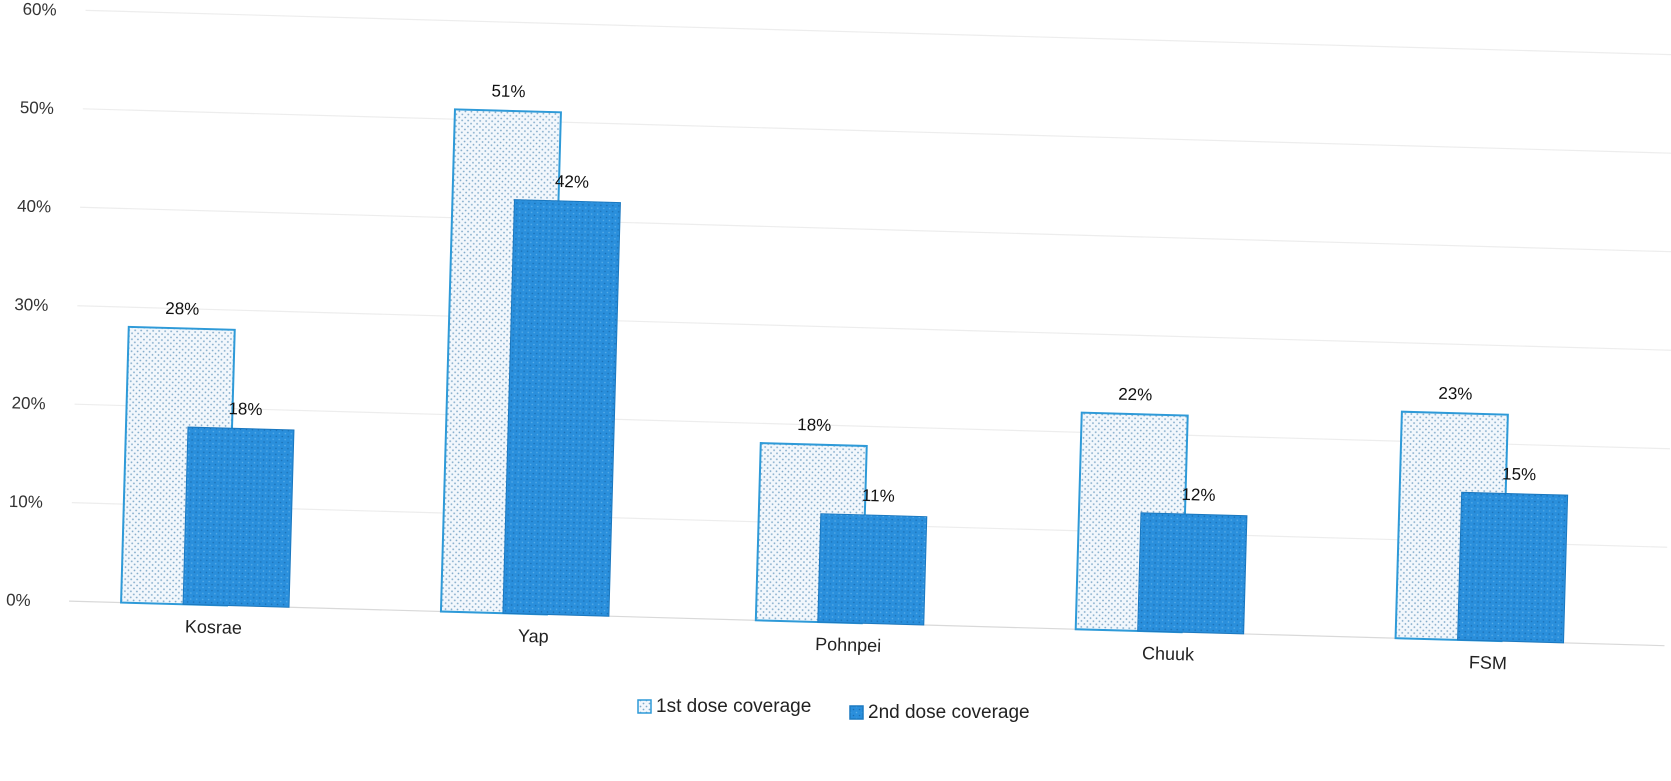  What do you see at coordinates (533, 636) in the screenshot?
I see `x-tick-label: Yap` at bounding box center [533, 636].